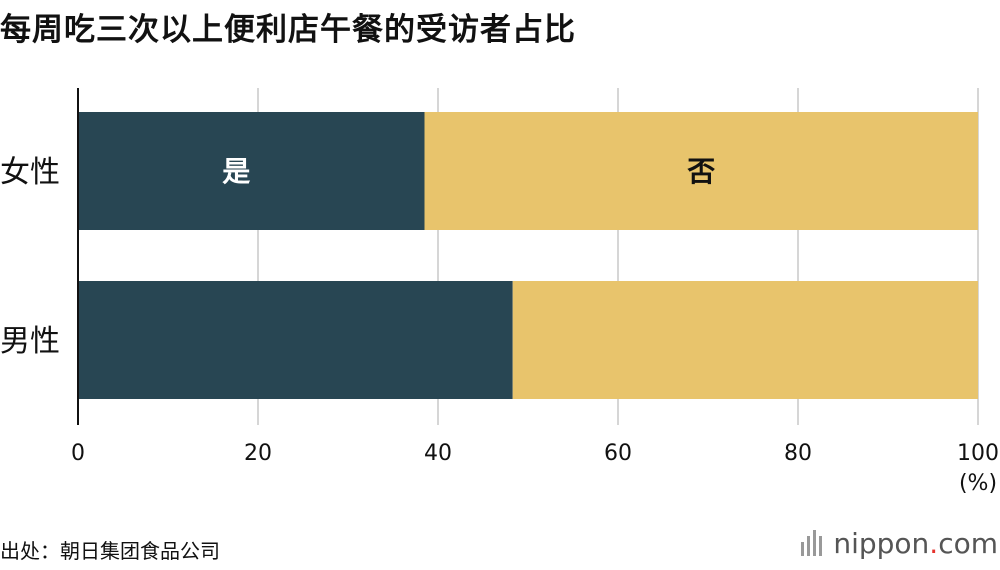  What do you see at coordinates (295, 340) in the screenshot?
I see `bar-yes-male` at bounding box center [295, 340].